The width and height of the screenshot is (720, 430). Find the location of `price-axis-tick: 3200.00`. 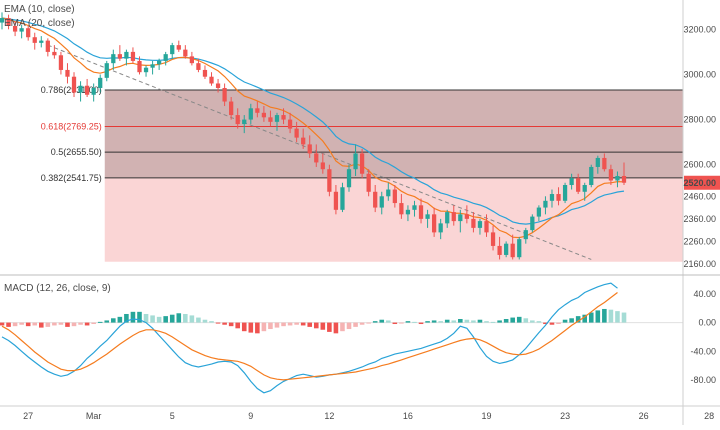

price-axis-tick: 3200.00 is located at coordinates (699, 29).